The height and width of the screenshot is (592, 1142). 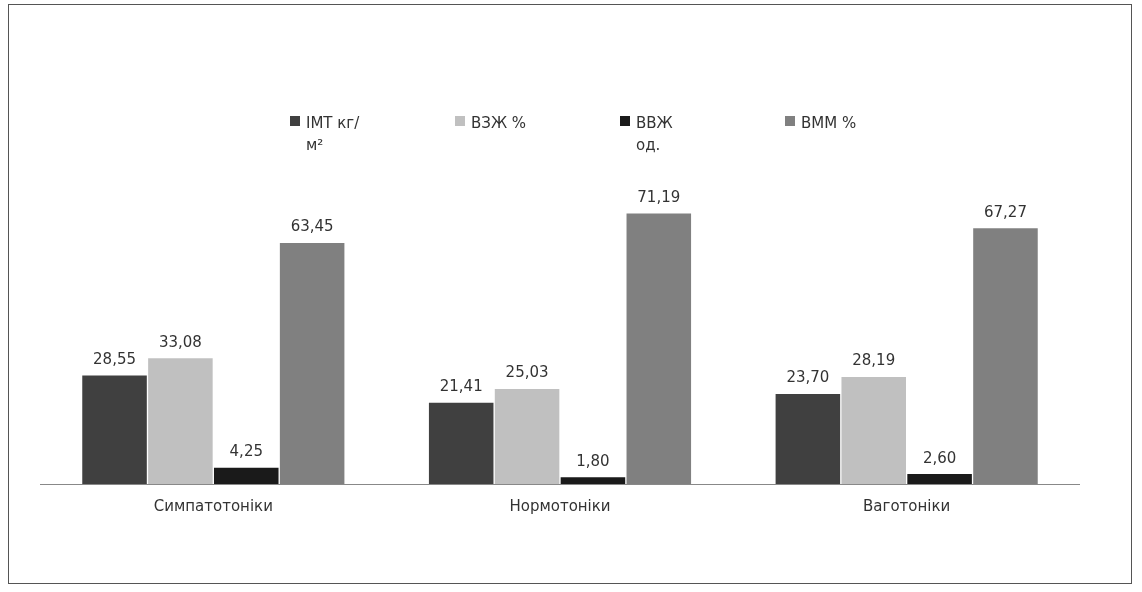 What do you see at coordinates (655, 134) in the screenshot?
I see `legend-label: ВВЖ од.` at bounding box center [655, 134].